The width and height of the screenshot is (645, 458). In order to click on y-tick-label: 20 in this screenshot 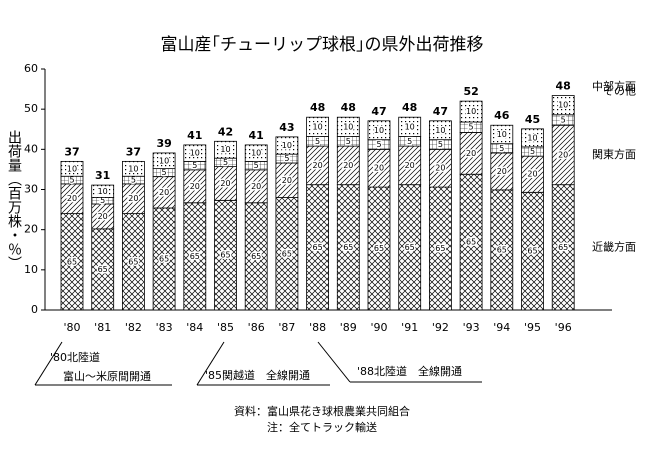, I will do `click(31, 229)`.